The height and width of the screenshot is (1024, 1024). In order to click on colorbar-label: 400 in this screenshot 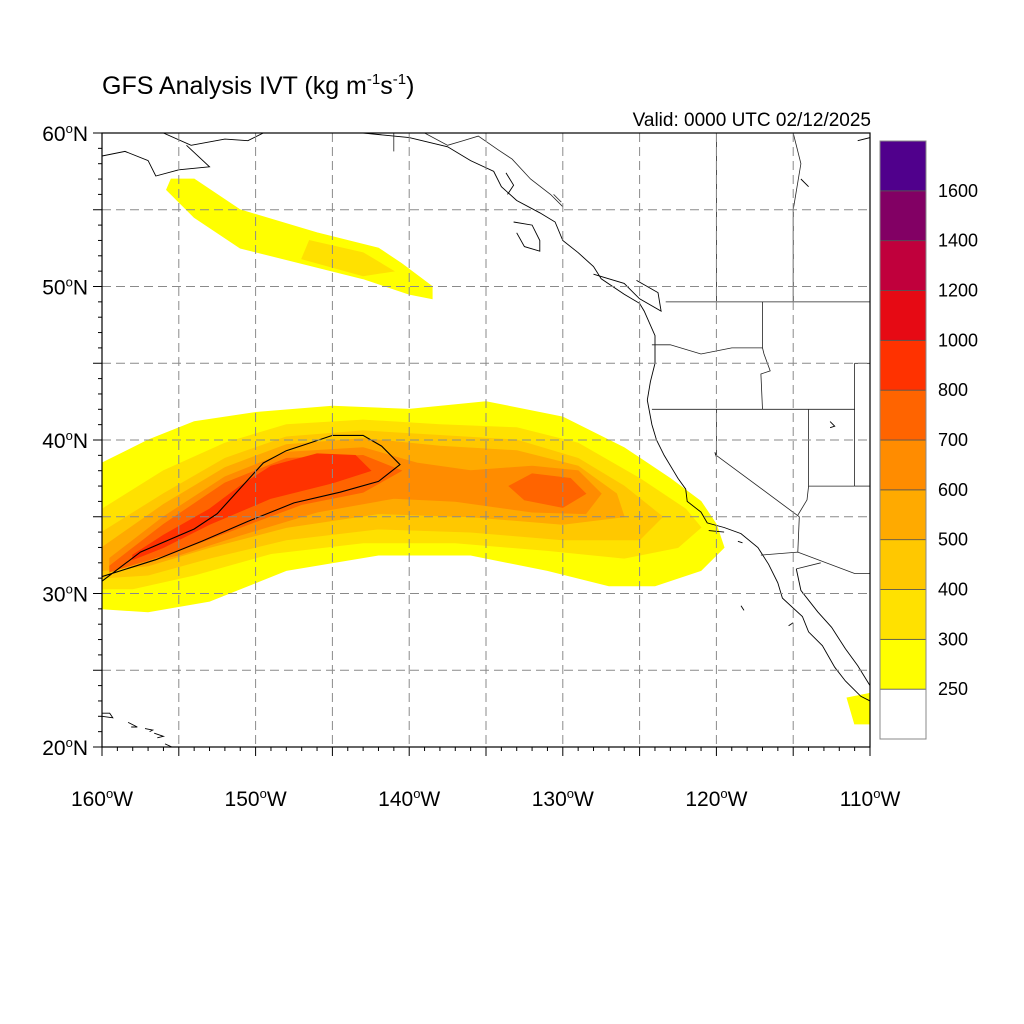, I will do `click(953, 590)`.